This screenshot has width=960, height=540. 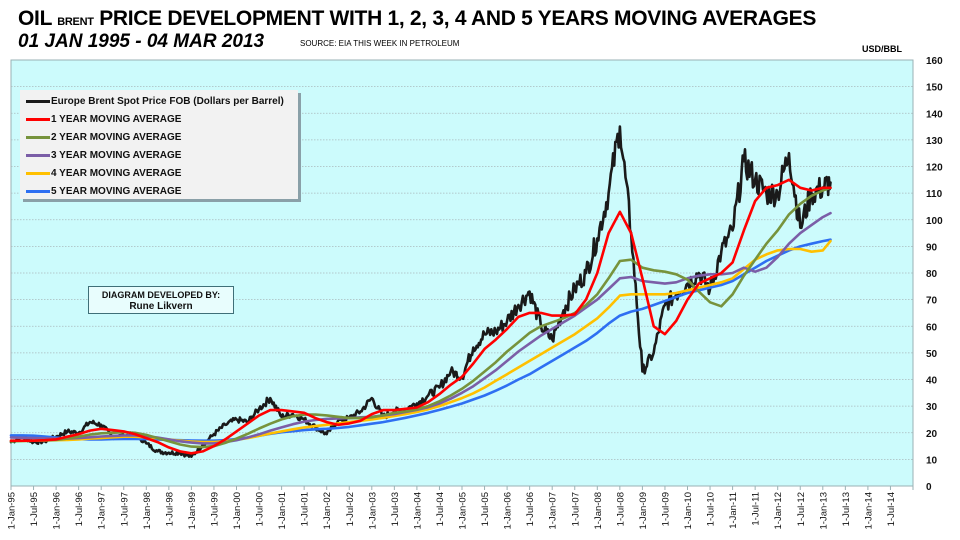 What do you see at coordinates (147, 511) in the screenshot?
I see `x-tick-label: 1-Jan-98` at bounding box center [147, 511].